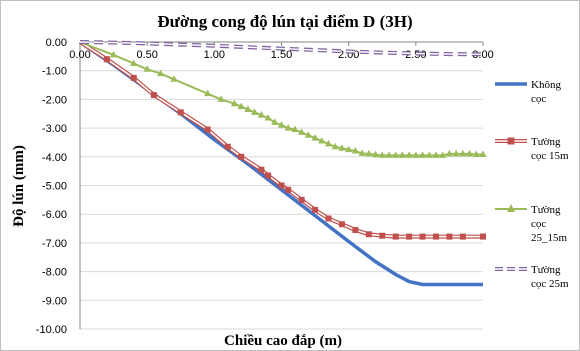 The image size is (580, 351). What do you see at coordinates (146, 55) in the screenshot?
I see `x-tick-label: 0.50` at bounding box center [146, 55].